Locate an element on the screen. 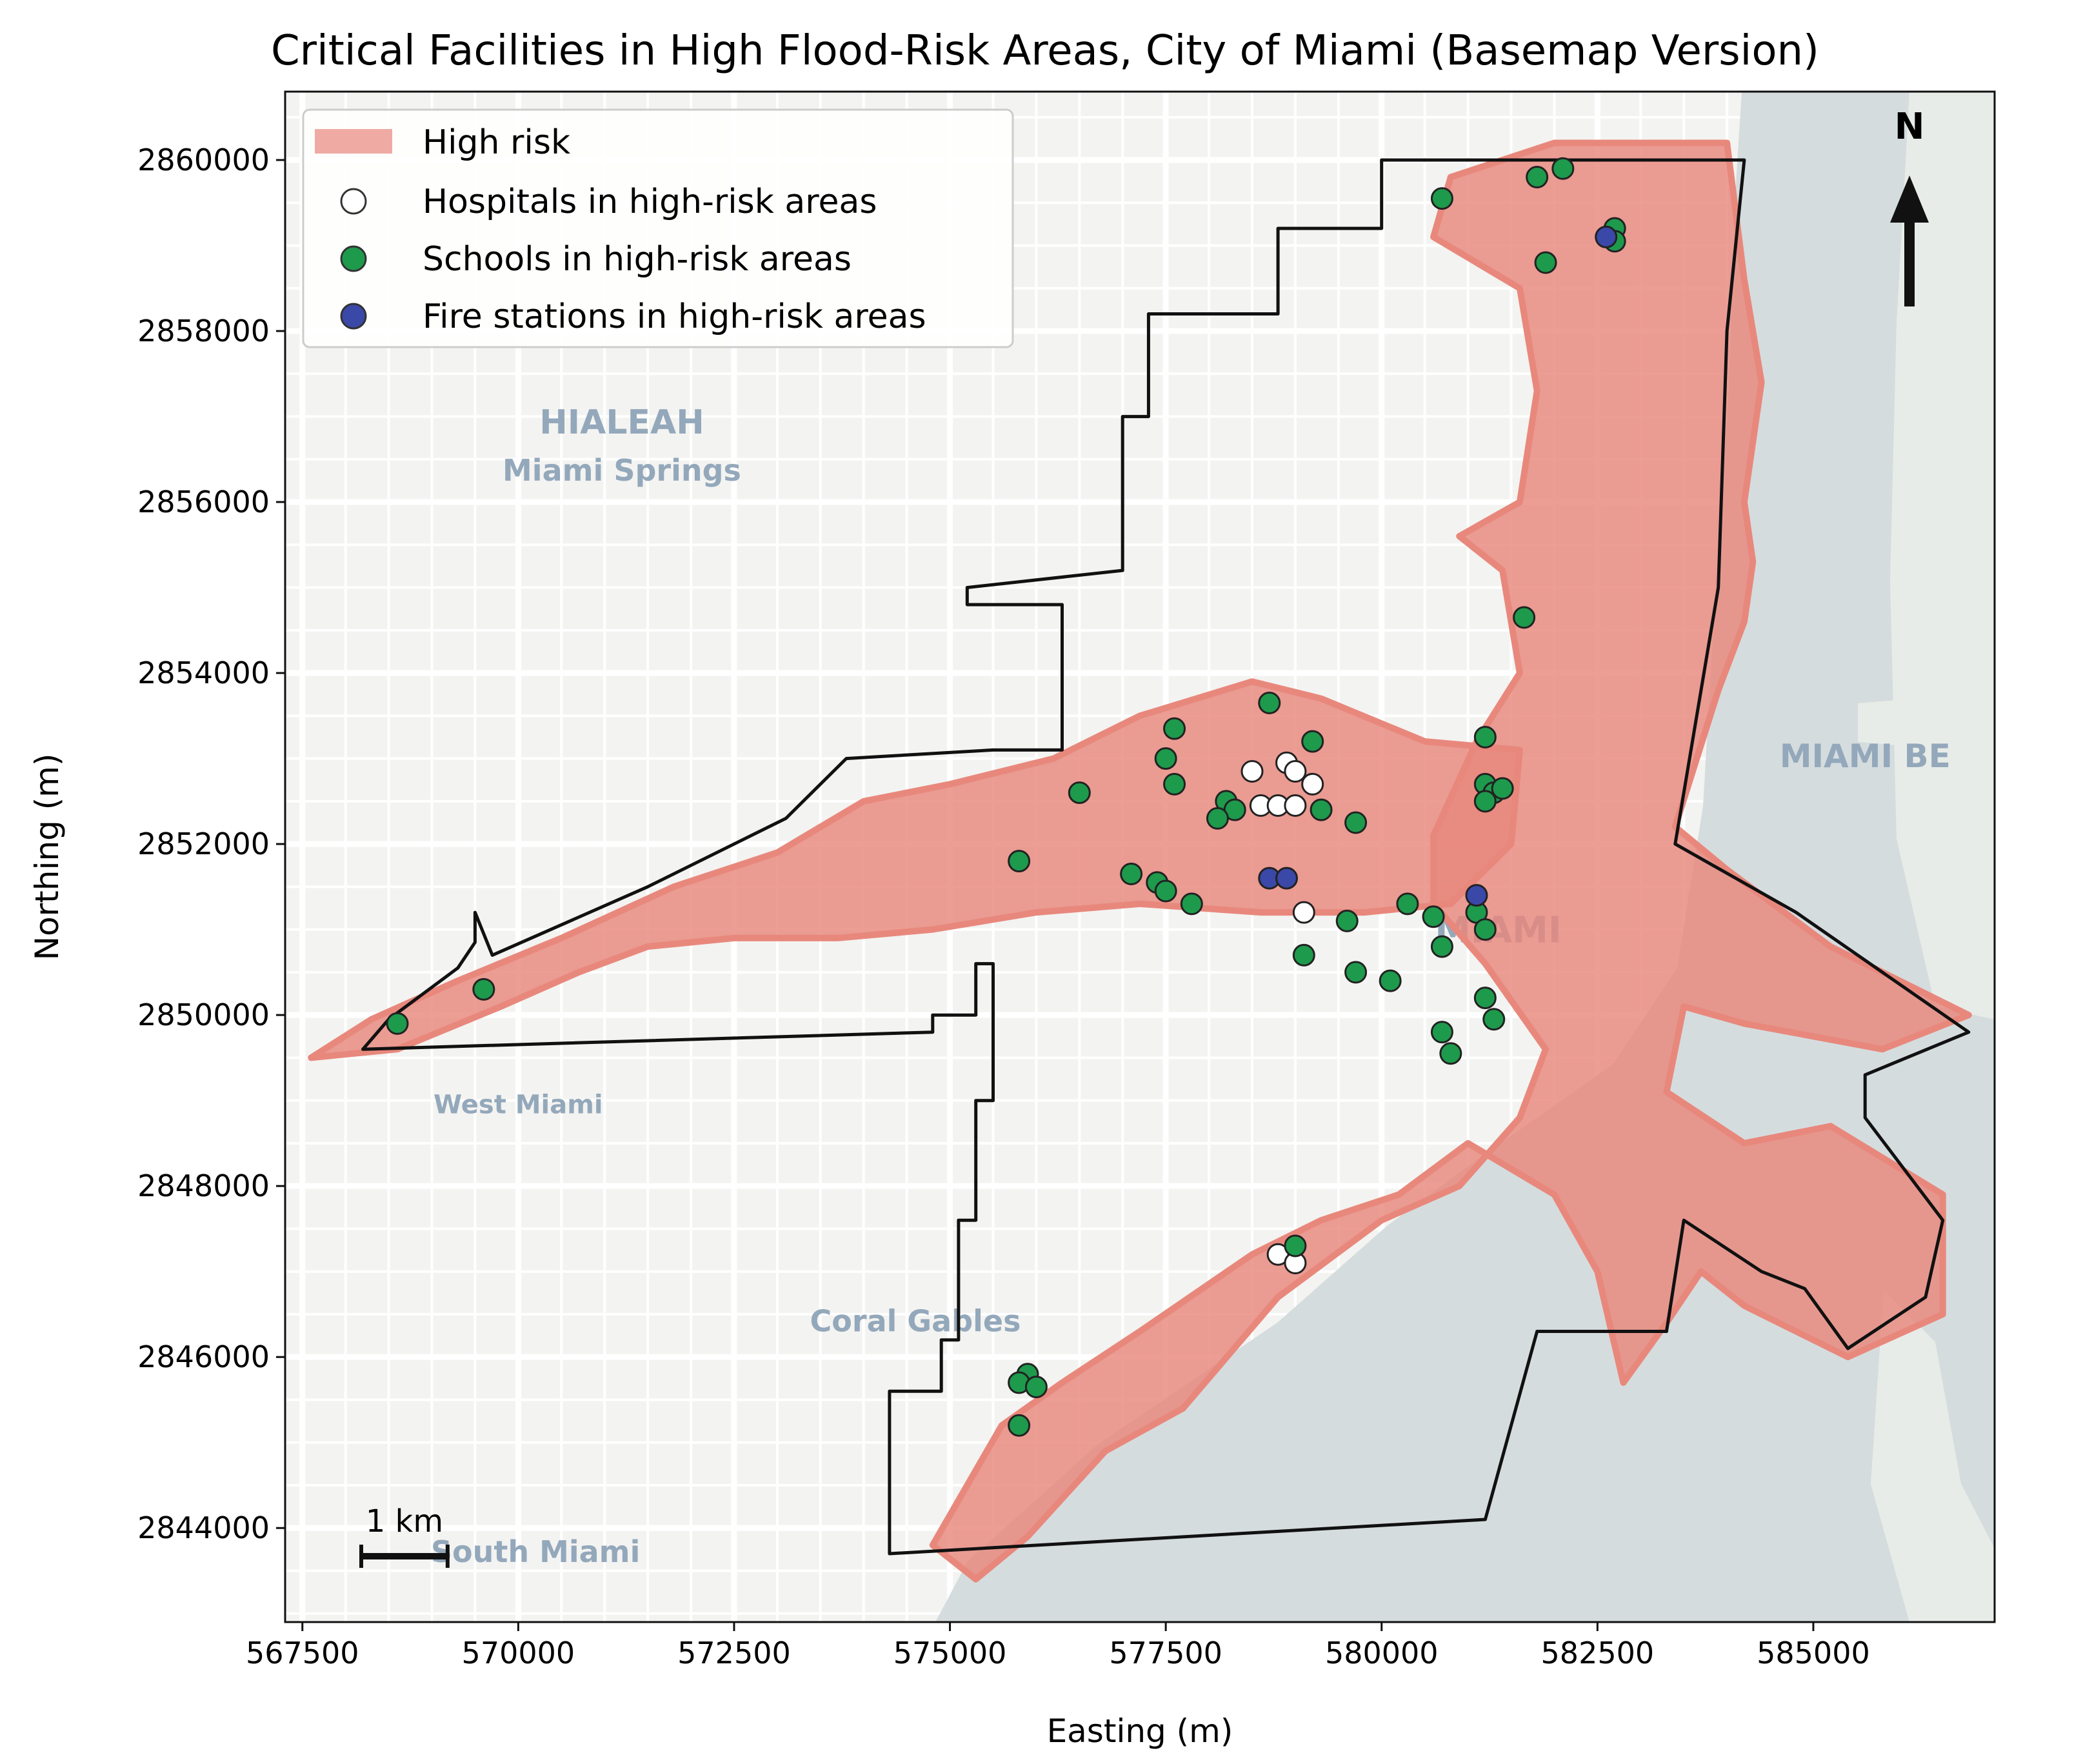 This screenshot has height=1764, width=2083. north-arrow-icon is located at coordinates (1909, 240).